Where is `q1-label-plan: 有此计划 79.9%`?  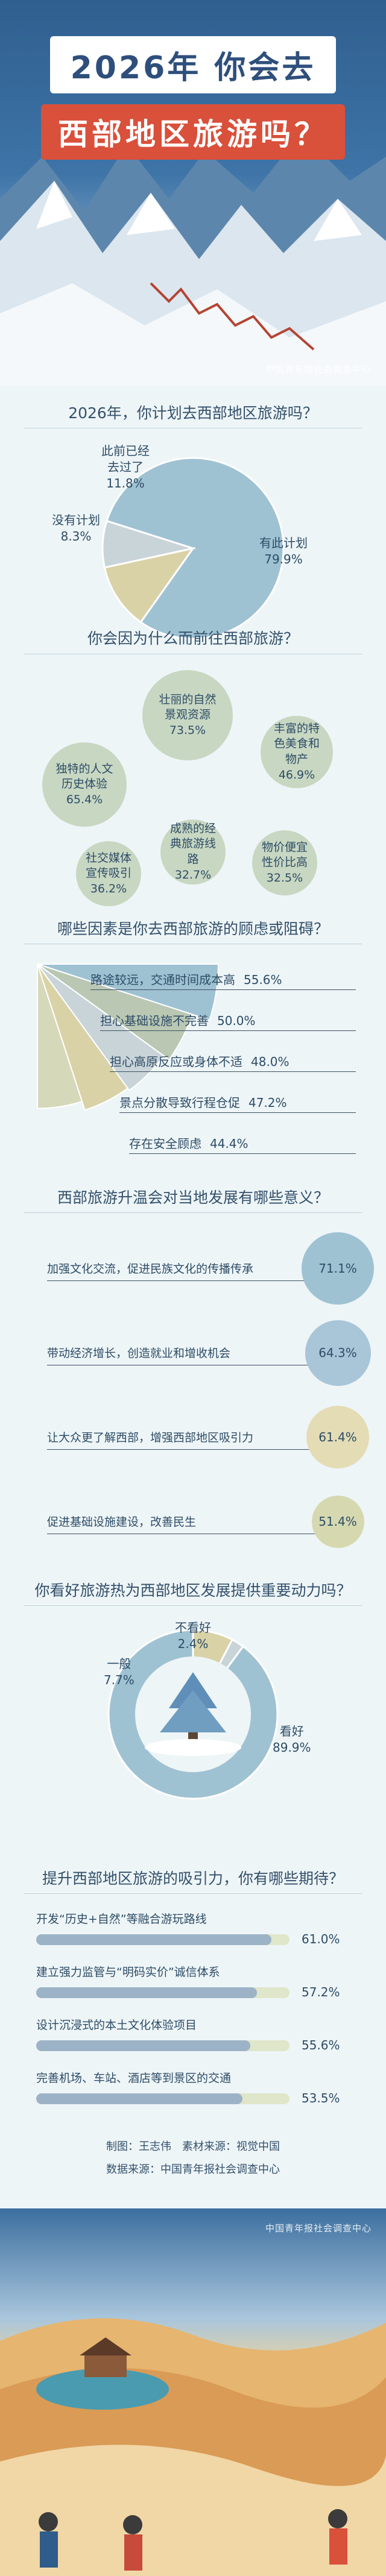 q1-label-plan: 有此计划 79.9% is located at coordinates (283, 551).